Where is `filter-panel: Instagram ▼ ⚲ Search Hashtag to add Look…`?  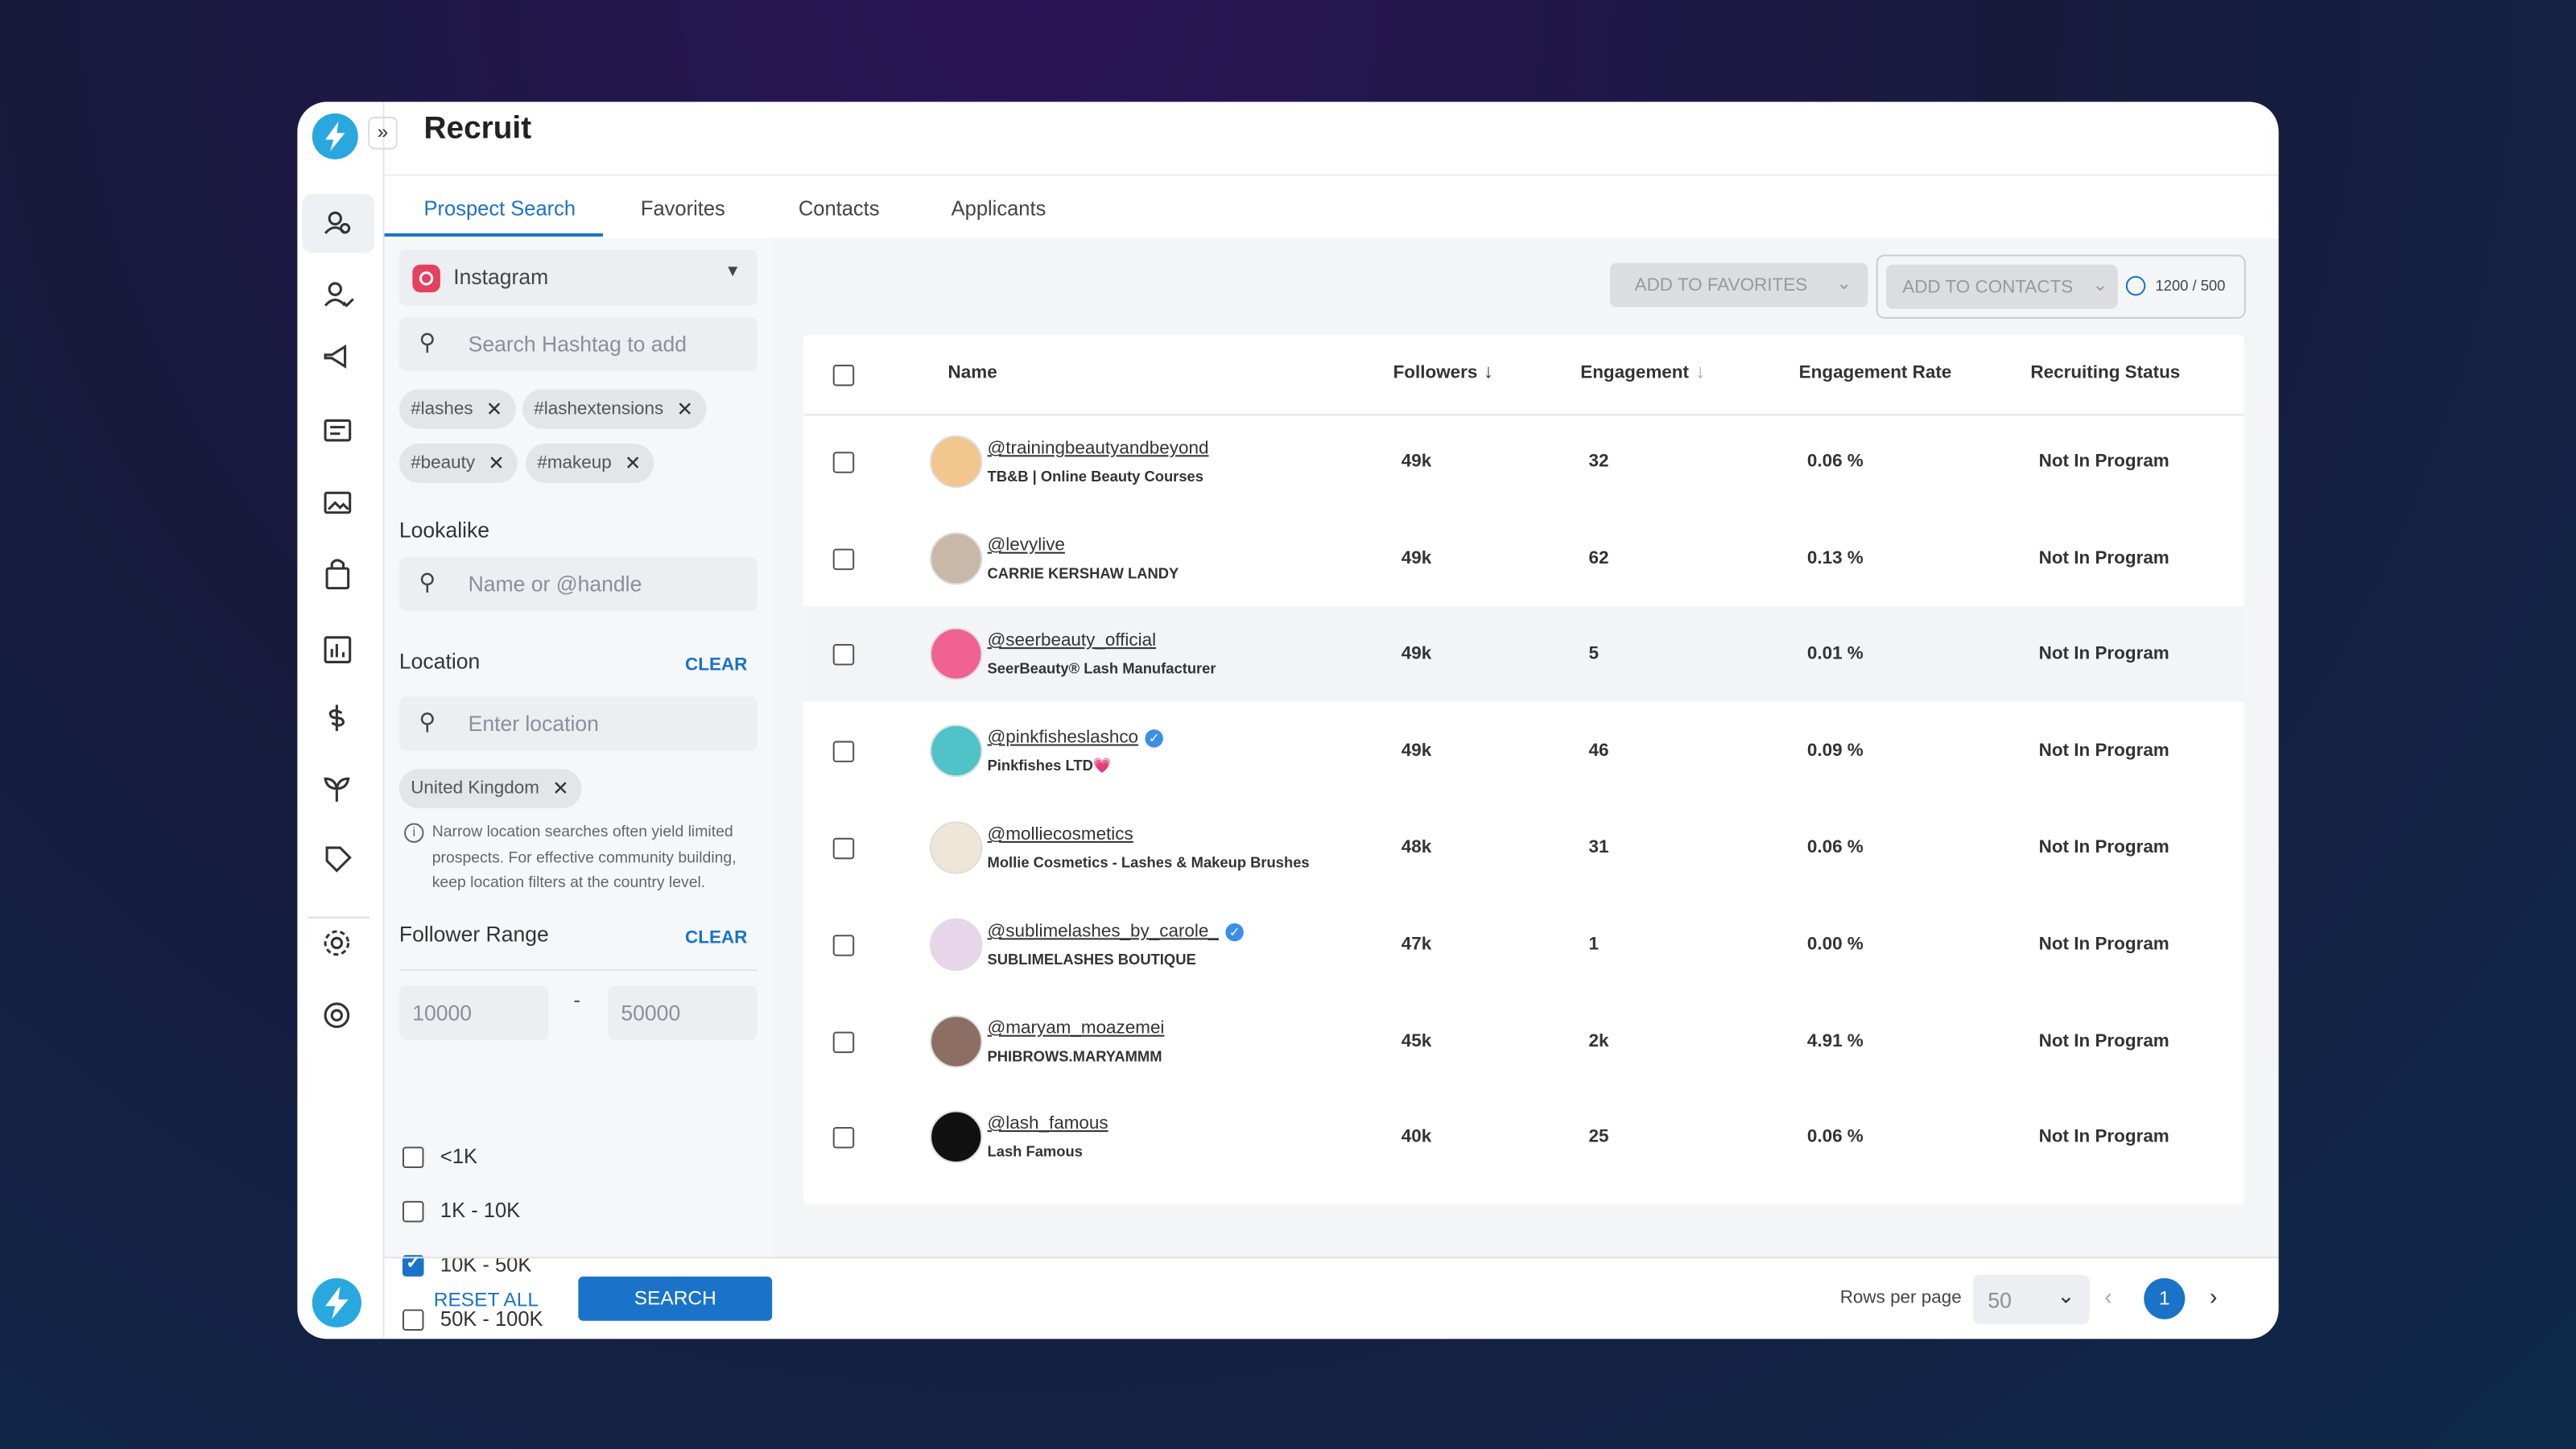 filter-panel: Instagram ▼ ⚲ Search Hashtag to add Look… is located at coordinates (578, 784).